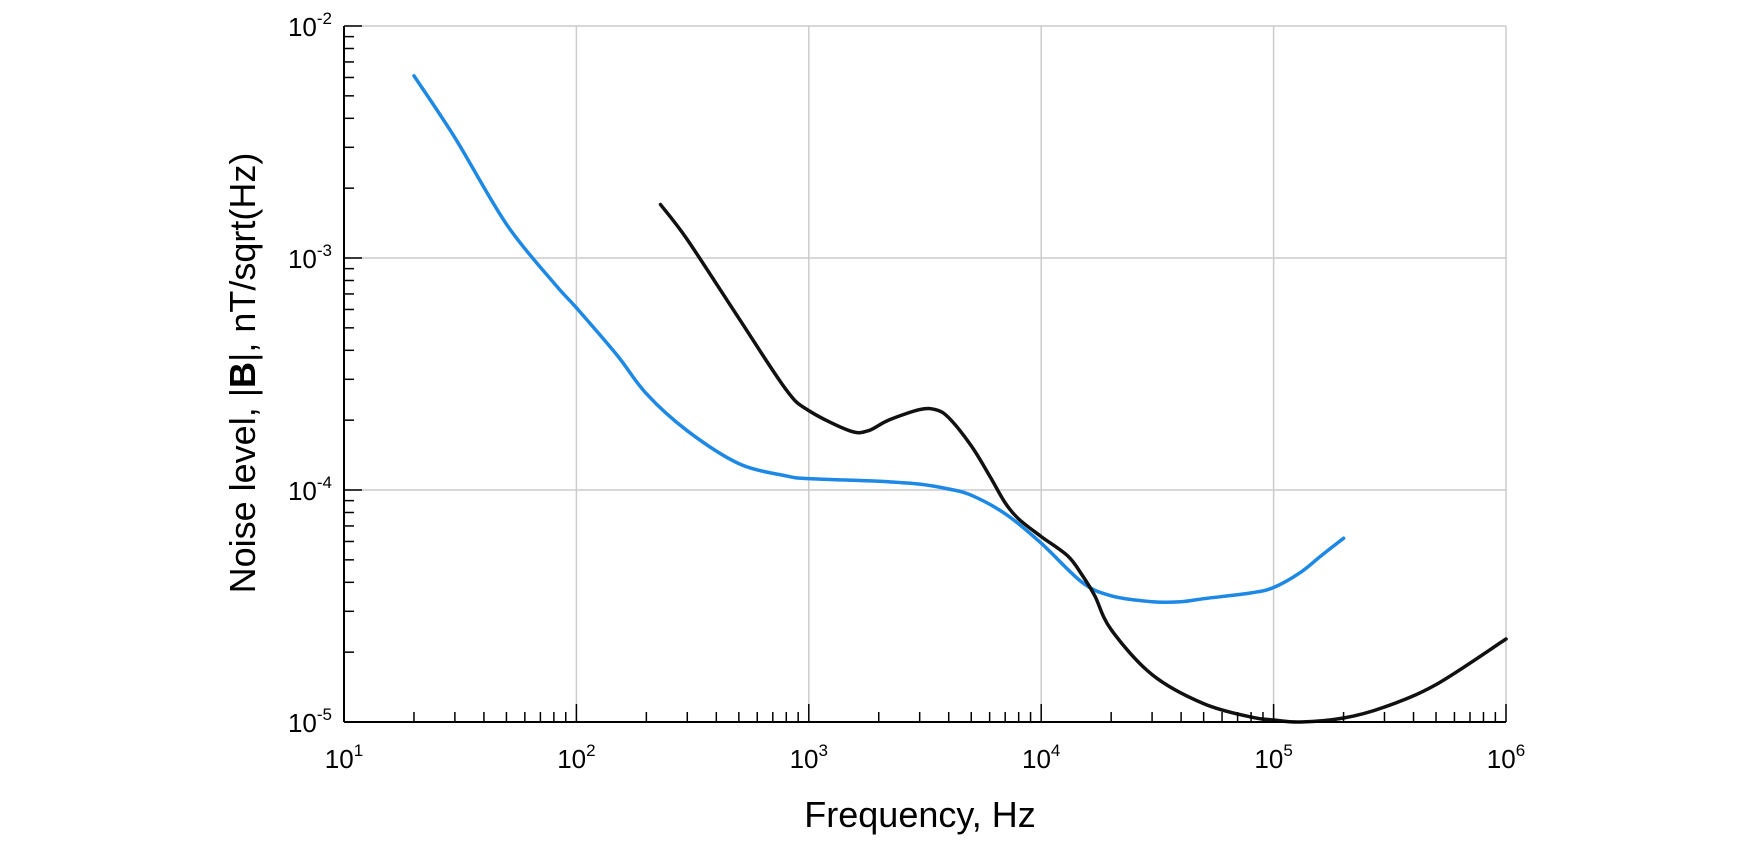 This screenshot has height=844, width=1764. I want to click on y-tick-label: 10⁻⁴, so click(310, 489).